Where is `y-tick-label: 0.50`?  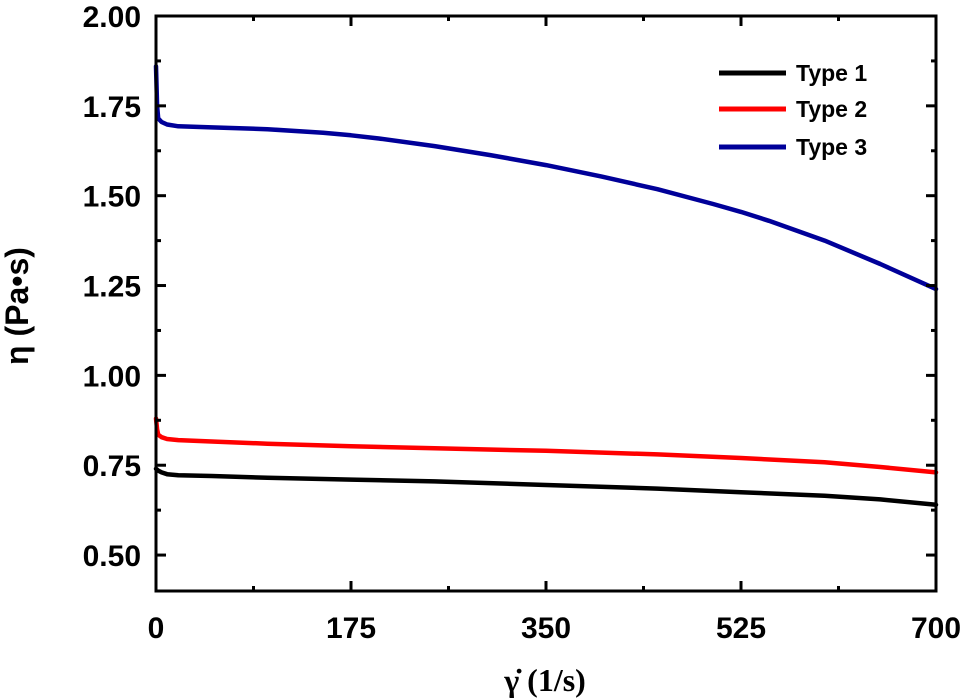
y-tick-label: 0.50 is located at coordinates (112, 556).